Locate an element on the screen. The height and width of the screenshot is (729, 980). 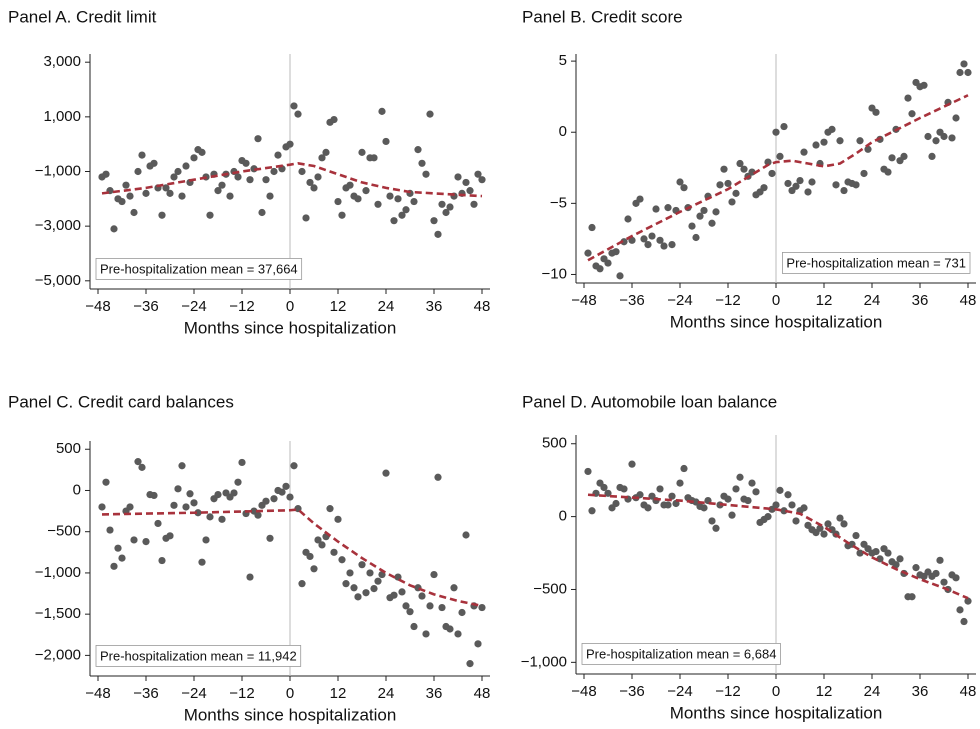
y-tick-label: 5 is located at coordinates (563, 60).